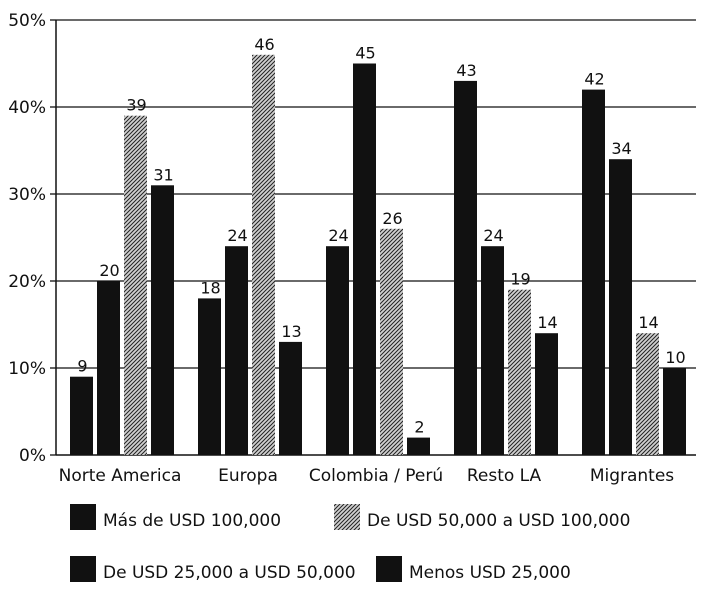 The width and height of the screenshot is (701, 610). Describe the element at coordinates (264, 44) in the screenshot. I see `data-label: 46` at that location.